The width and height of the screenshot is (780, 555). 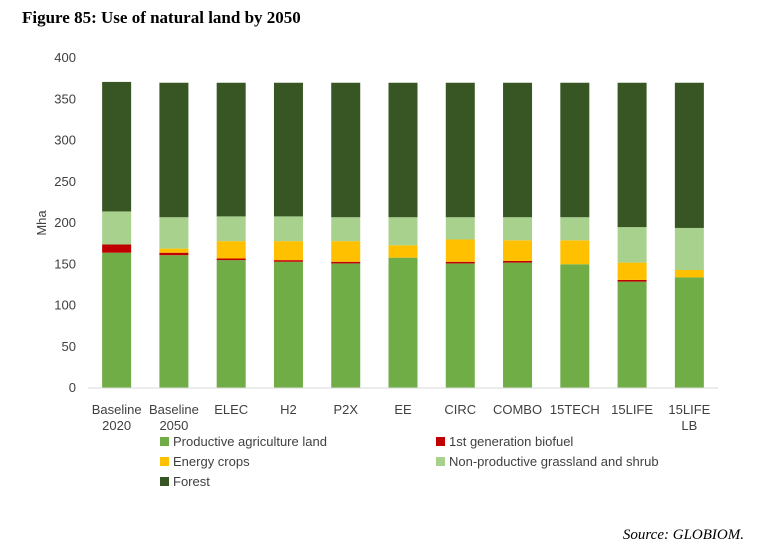 I want to click on legend-label: 1st generation biofuel, so click(x=511, y=441).